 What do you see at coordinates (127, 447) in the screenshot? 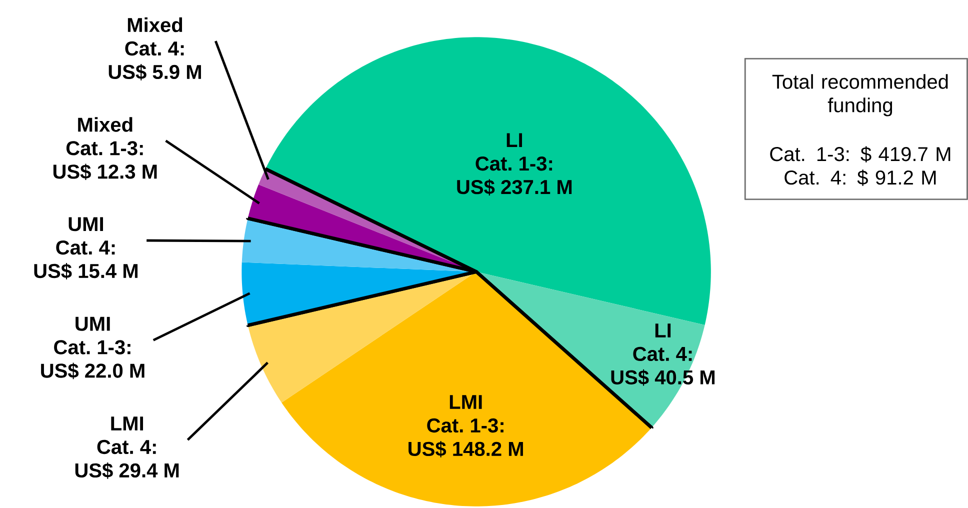
I see `slice-label: LMI Cat. 4: US$ 29.4 M` at bounding box center [127, 447].